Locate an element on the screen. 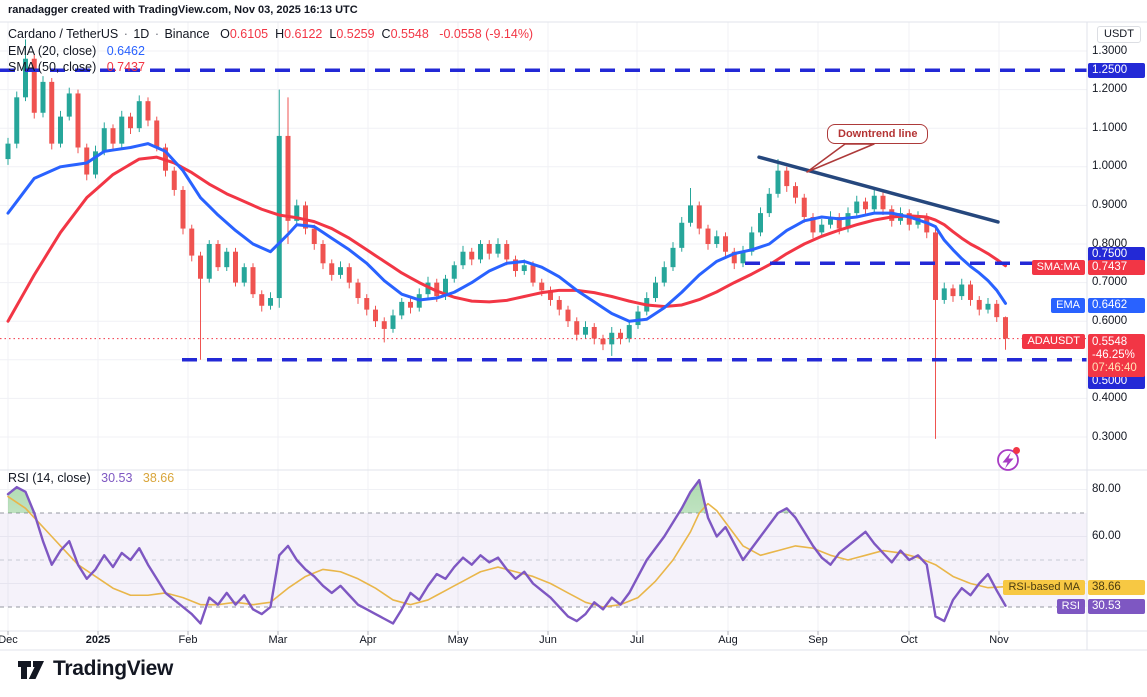 This screenshot has width=1147, height=697. rsi-value-badge: 30.53 is located at coordinates (1116, 606).